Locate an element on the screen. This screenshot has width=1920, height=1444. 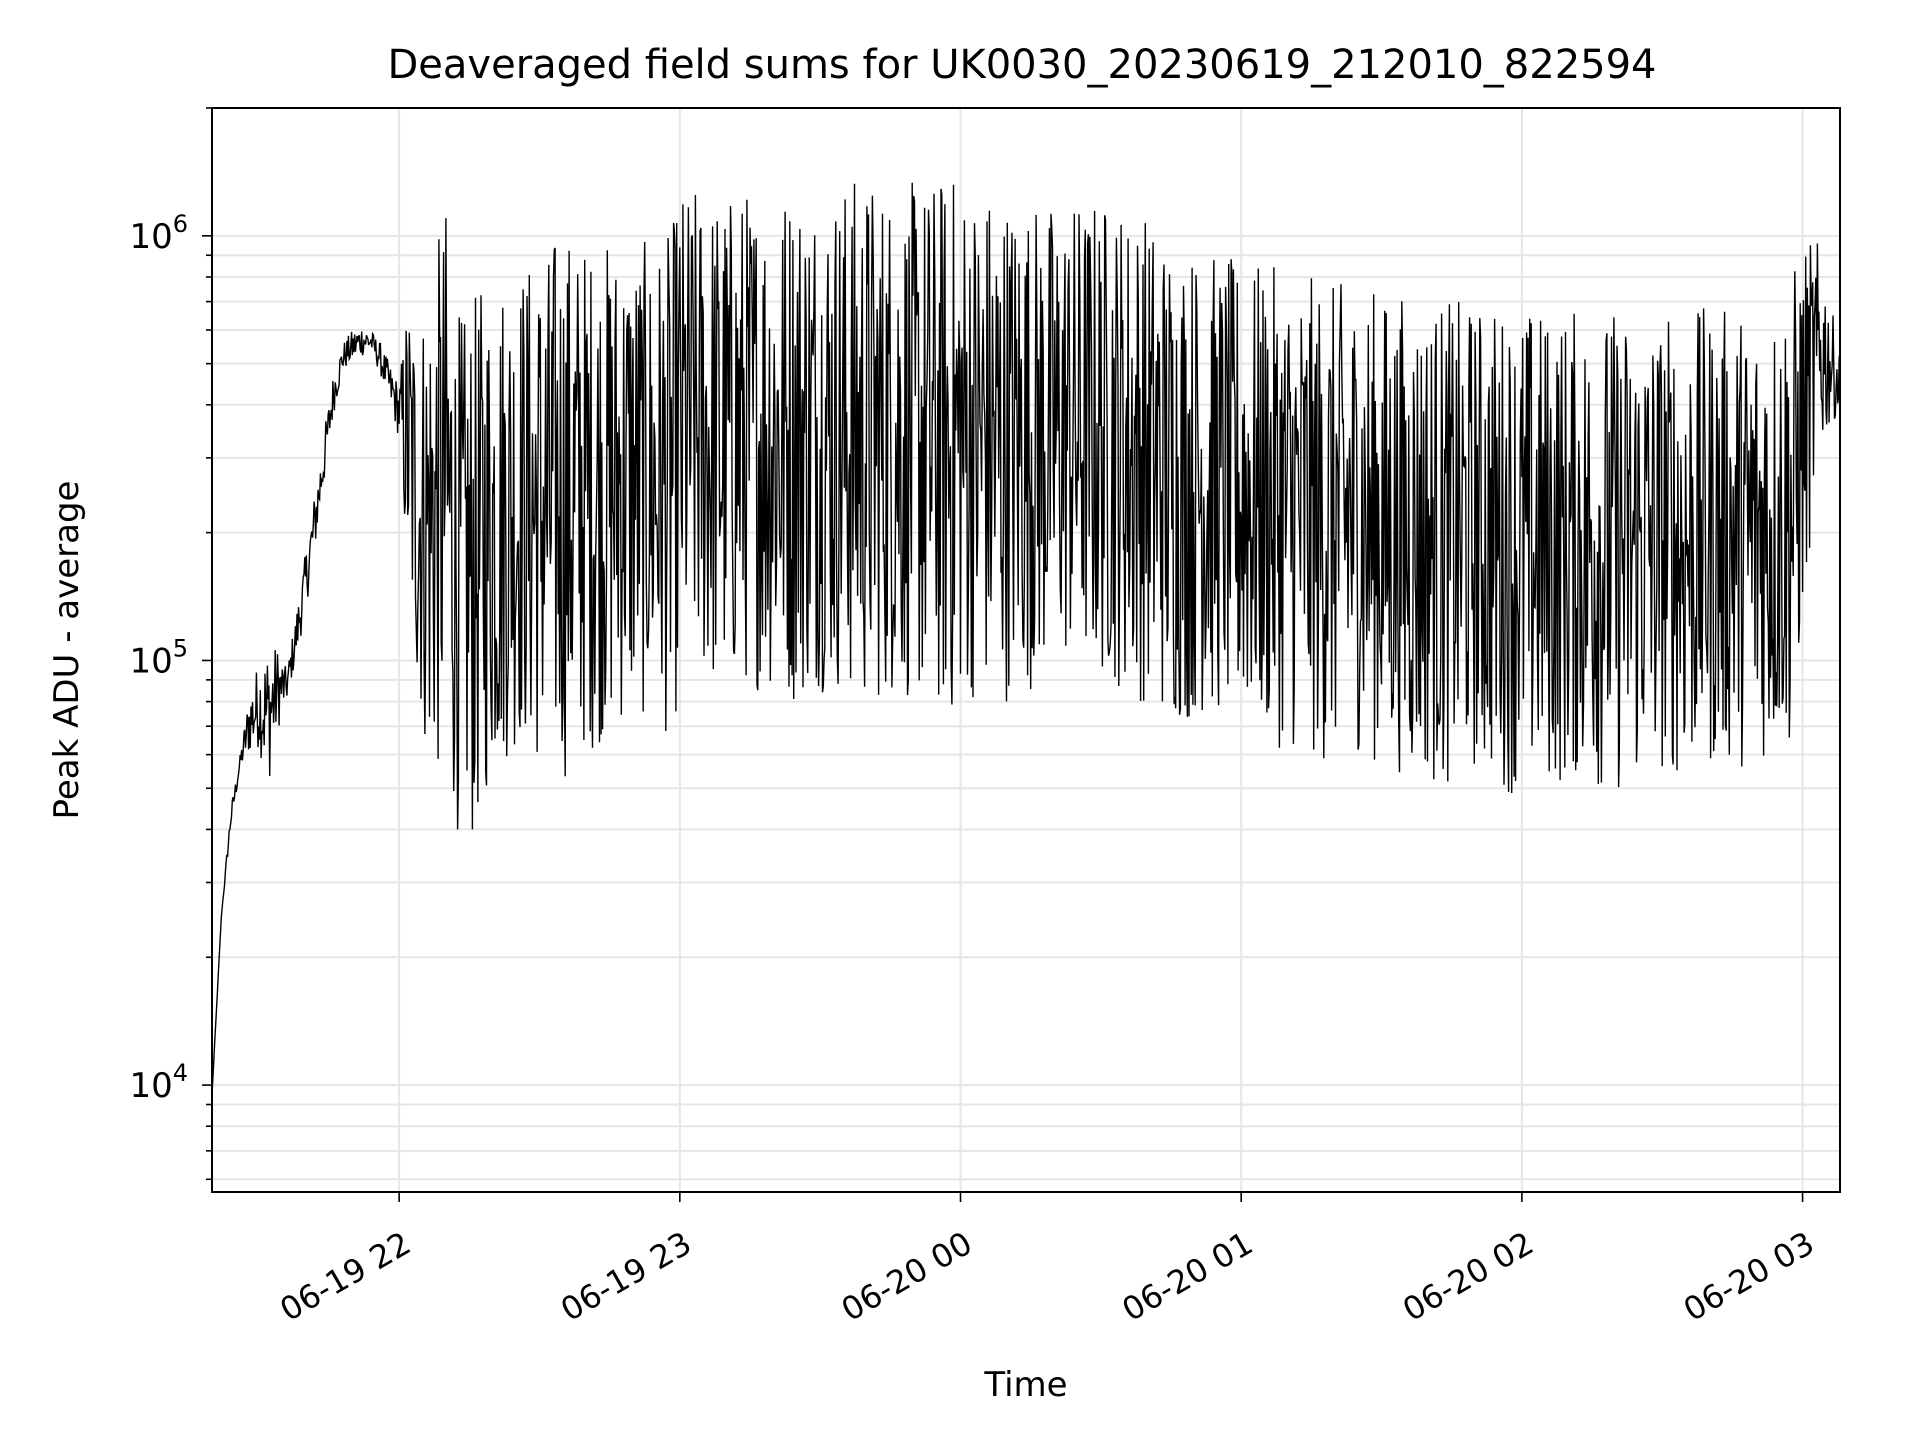
y-tick-label: 10⁵ is located at coordinates (158, 657).